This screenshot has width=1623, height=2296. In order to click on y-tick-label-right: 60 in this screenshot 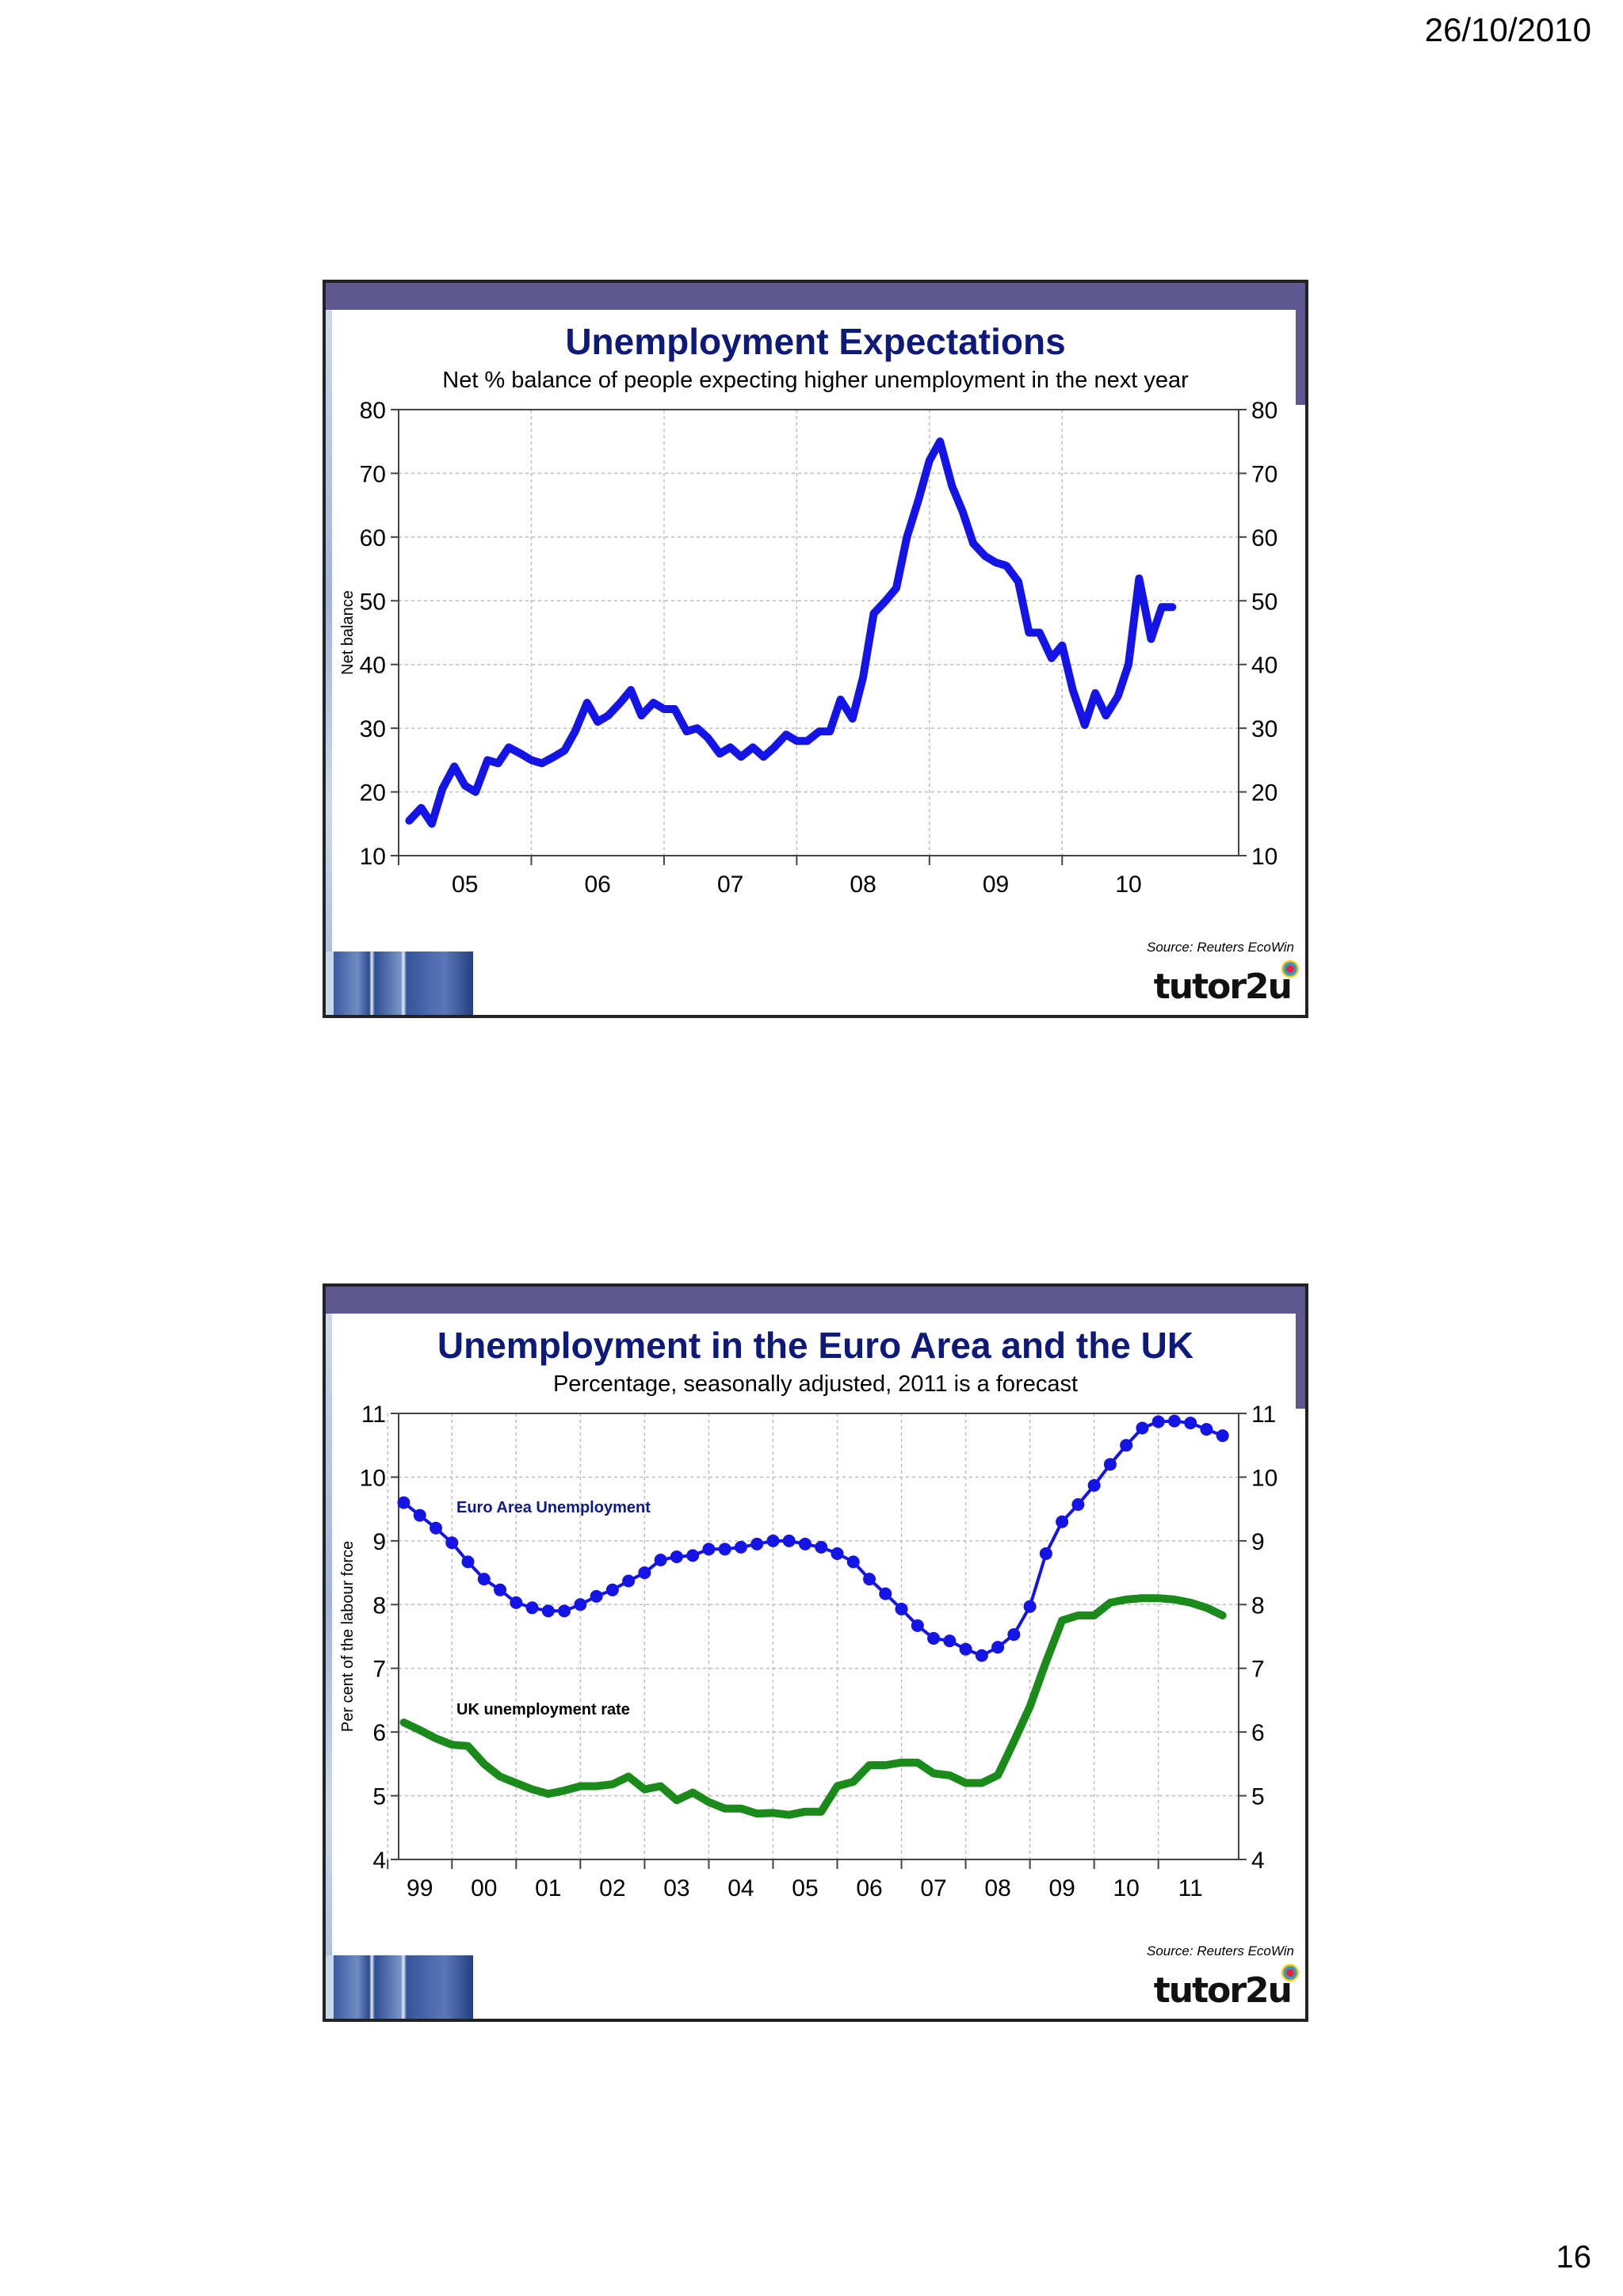, I will do `click(1264, 538)`.